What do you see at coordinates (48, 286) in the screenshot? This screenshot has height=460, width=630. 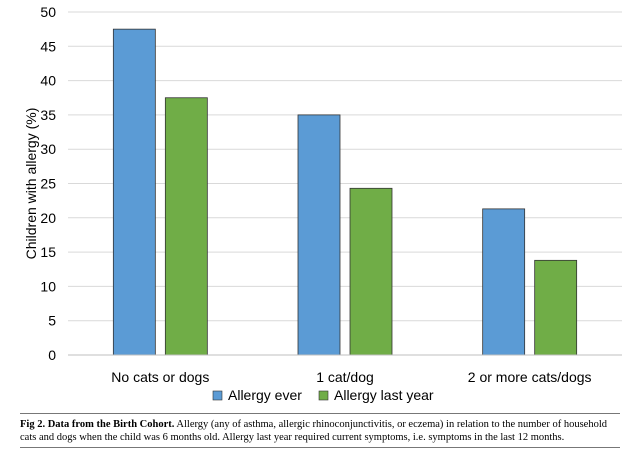 I see `y-tick-label: 10` at bounding box center [48, 286].